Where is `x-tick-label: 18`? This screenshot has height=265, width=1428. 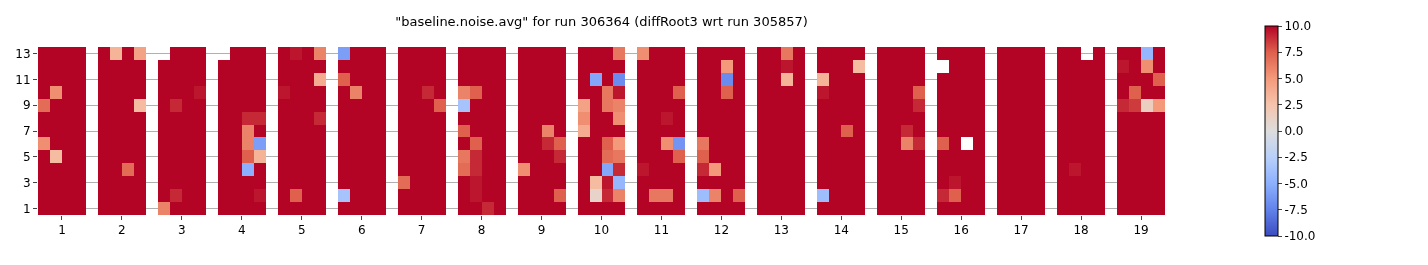
x-tick-label: 18 is located at coordinates (1081, 230).